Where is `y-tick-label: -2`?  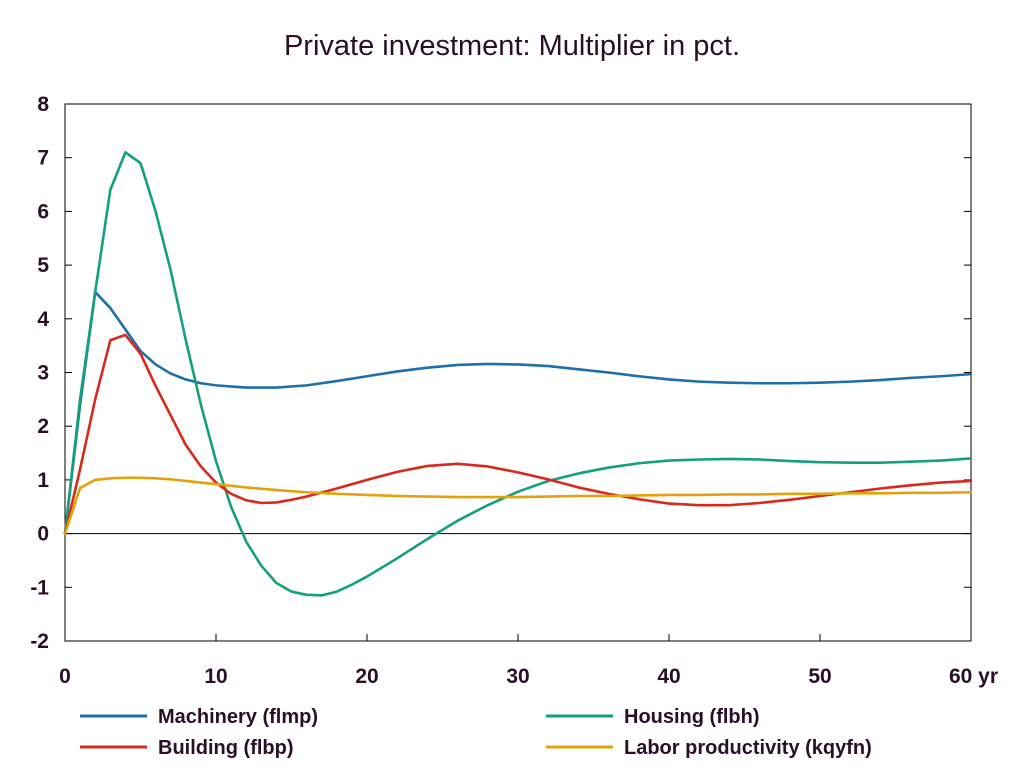
y-tick-label: -2 is located at coordinates (39, 641).